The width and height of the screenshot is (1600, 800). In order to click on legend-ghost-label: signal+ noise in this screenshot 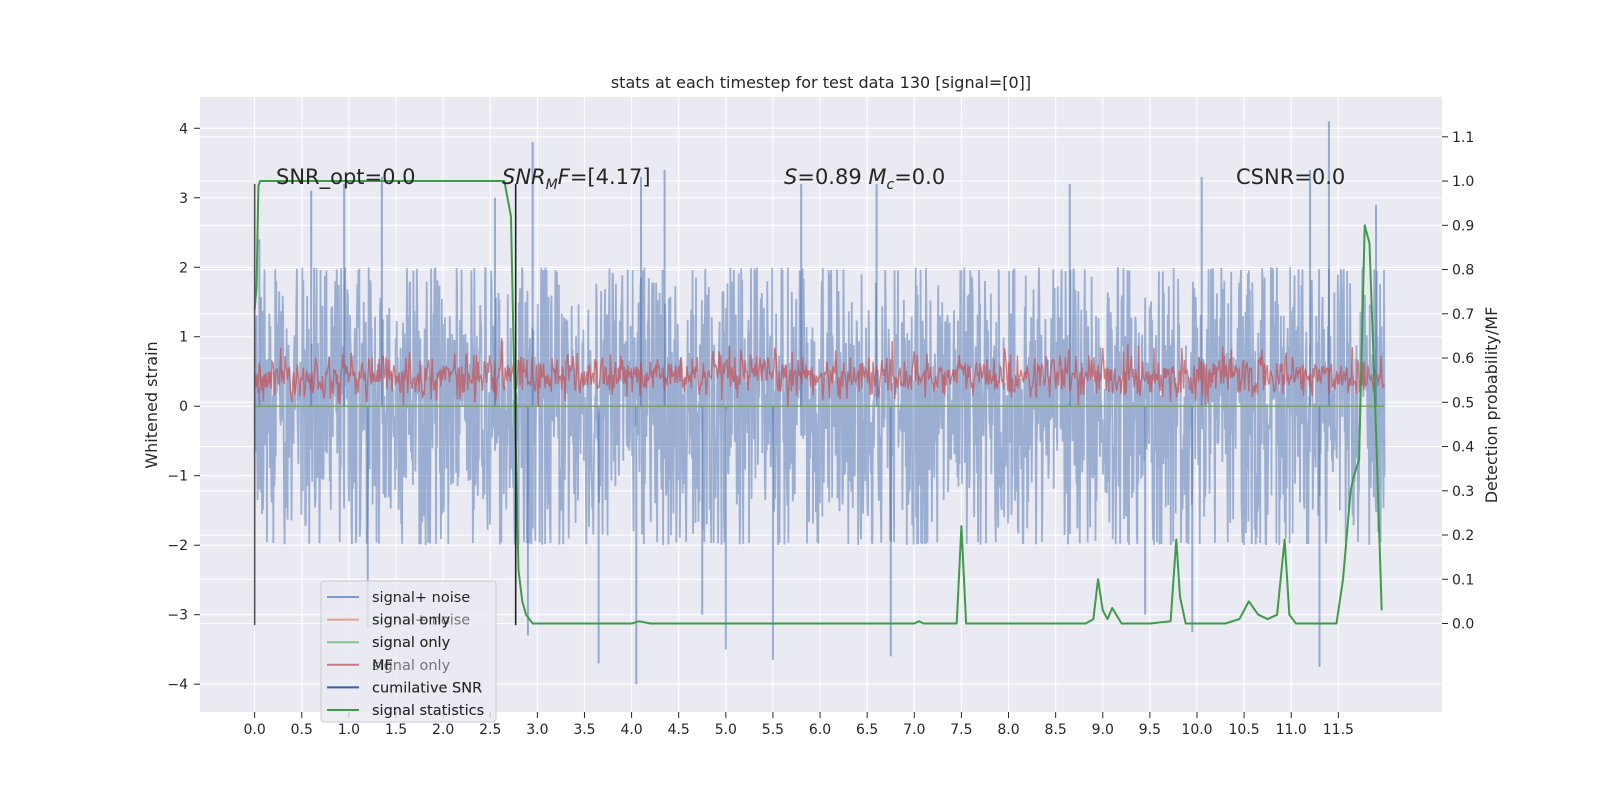, I will do `click(421, 621)`.